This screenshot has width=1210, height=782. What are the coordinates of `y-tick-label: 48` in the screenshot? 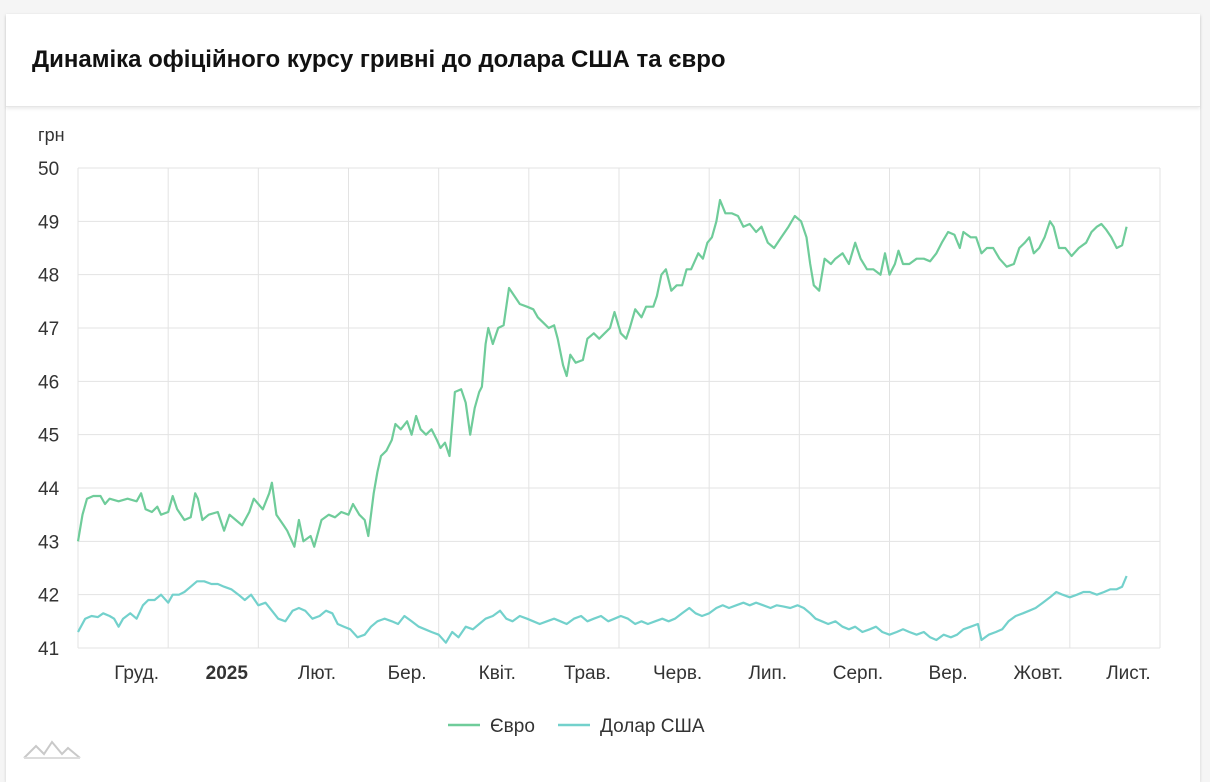 It's located at (48, 276).